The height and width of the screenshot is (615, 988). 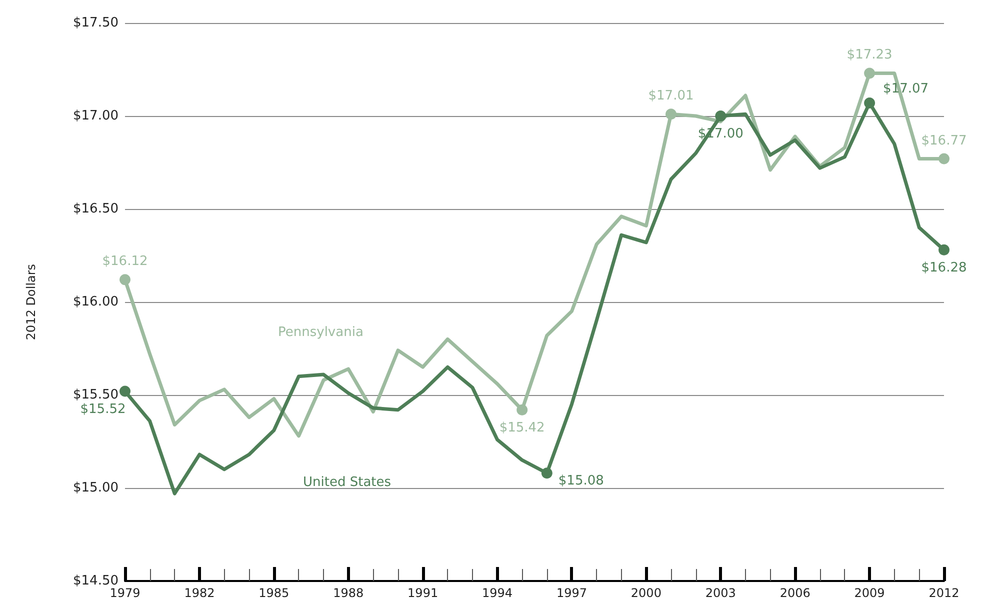 I want to click on x-tick-label: 1988, so click(x=348, y=593).